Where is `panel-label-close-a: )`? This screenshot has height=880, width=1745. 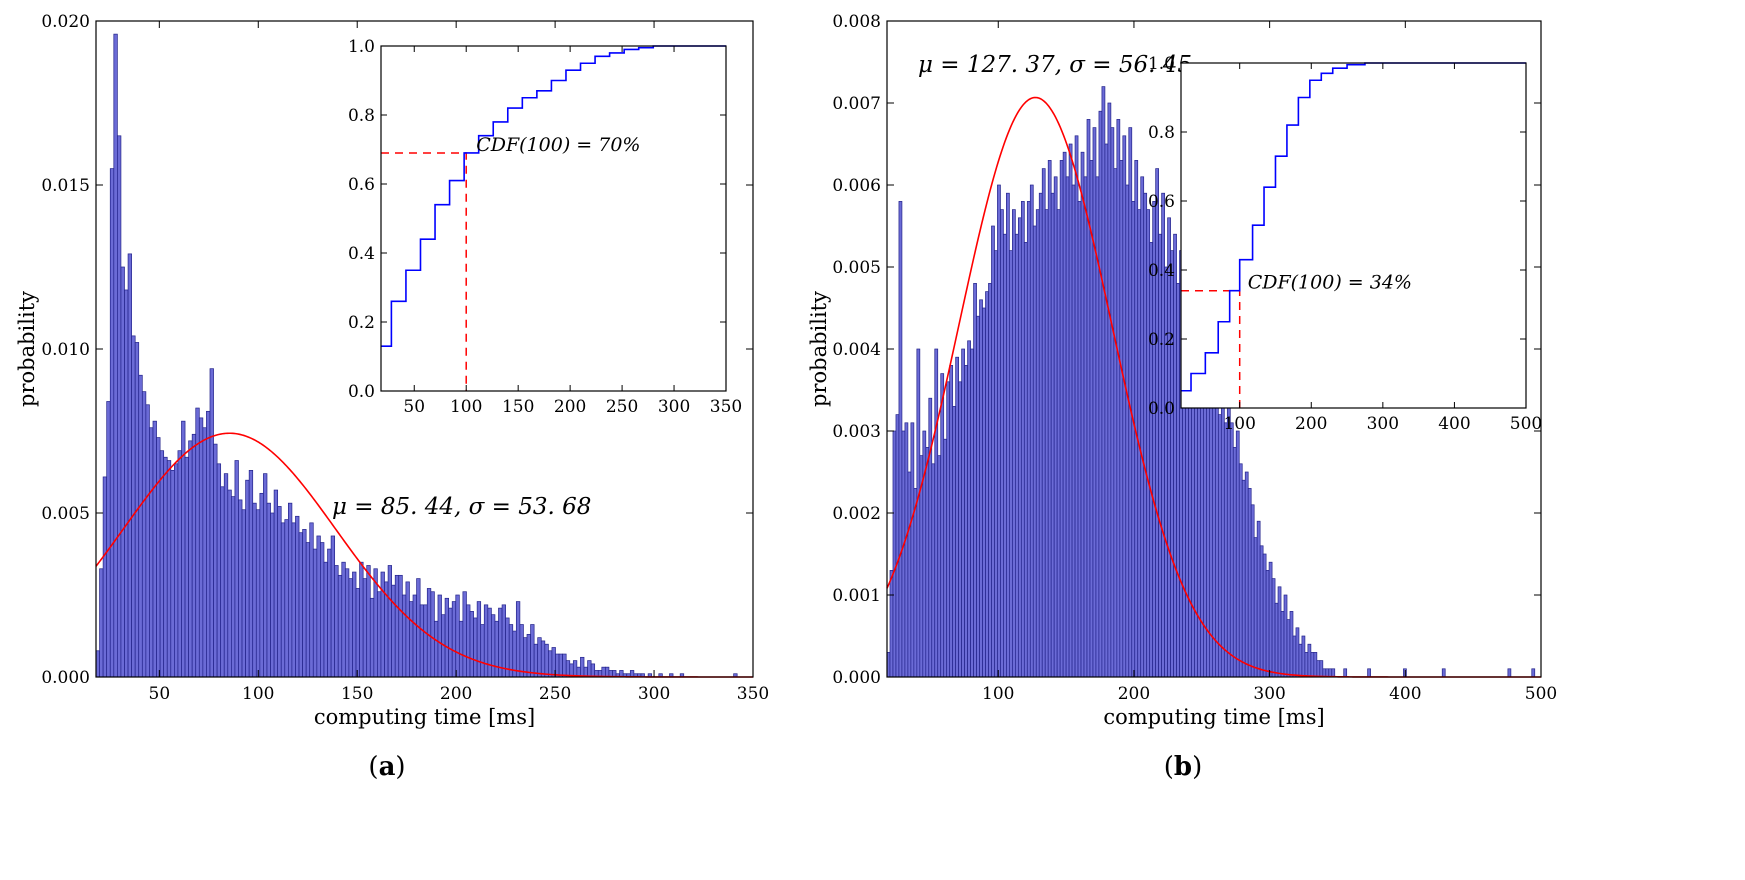 panel-label-close-a: ) is located at coordinates (400, 767).